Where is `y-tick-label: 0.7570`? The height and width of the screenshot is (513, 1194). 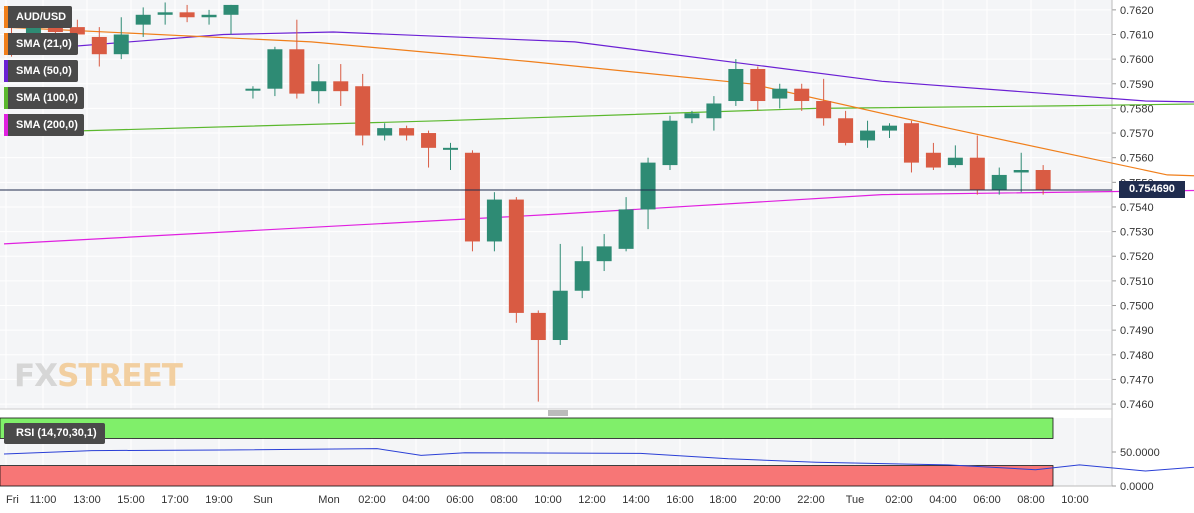 y-tick-label: 0.7570 is located at coordinates (1137, 134).